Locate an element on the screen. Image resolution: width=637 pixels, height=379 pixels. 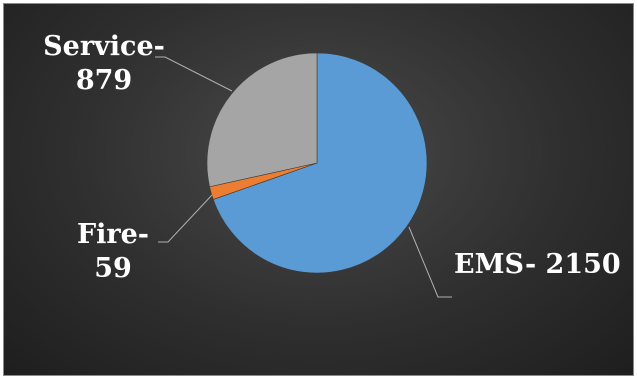
label-ems-line1: EMS- 2150 is located at coordinates (537, 264).